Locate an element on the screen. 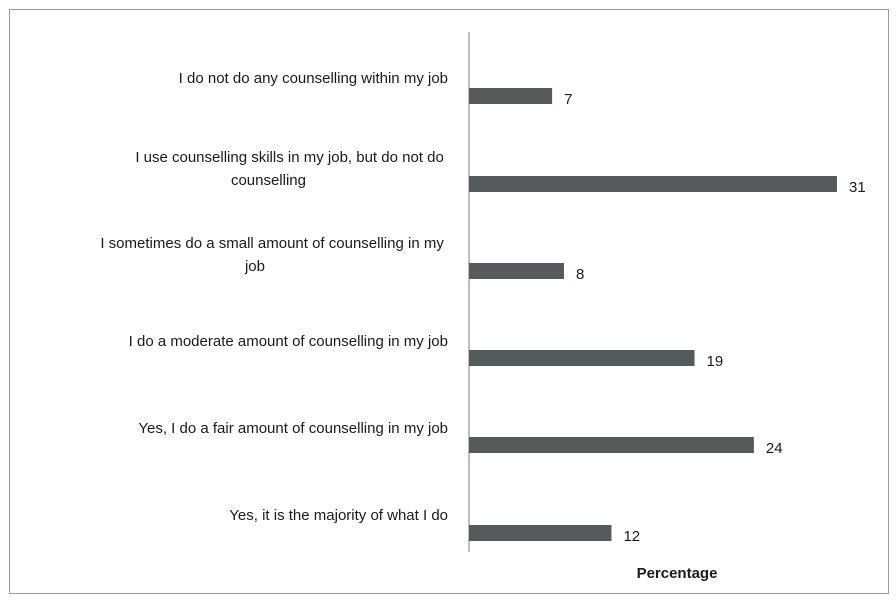  x-axis-title: Percentage is located at coordinates (677, 573).